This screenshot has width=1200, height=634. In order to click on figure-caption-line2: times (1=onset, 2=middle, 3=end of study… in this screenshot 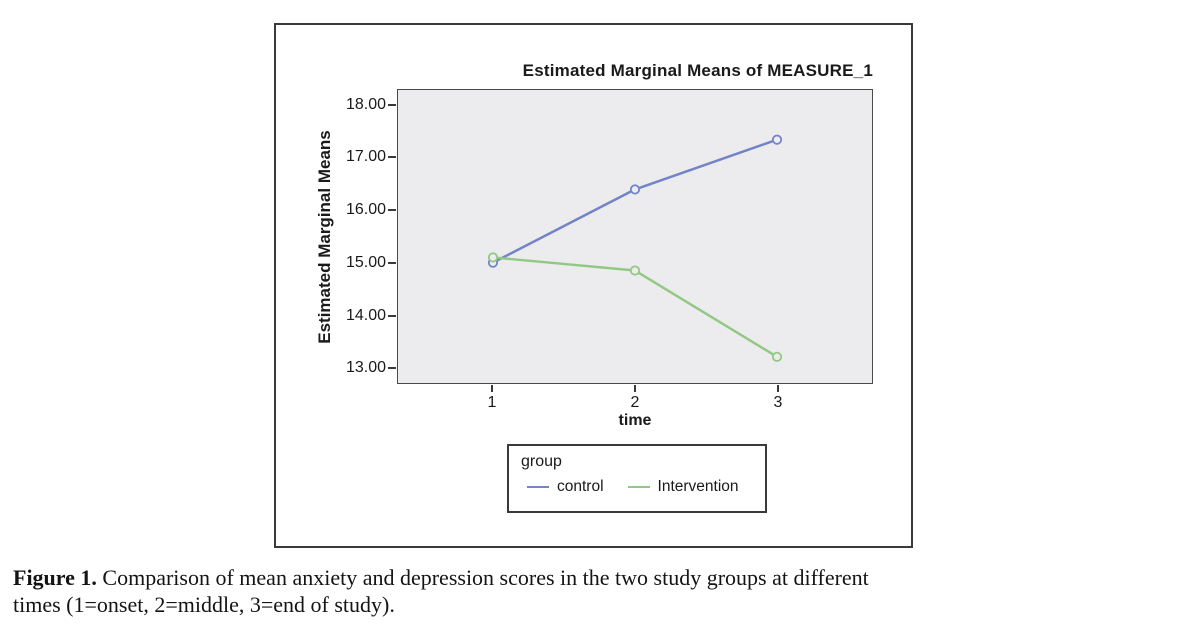, I will do `click(204, 604)`.